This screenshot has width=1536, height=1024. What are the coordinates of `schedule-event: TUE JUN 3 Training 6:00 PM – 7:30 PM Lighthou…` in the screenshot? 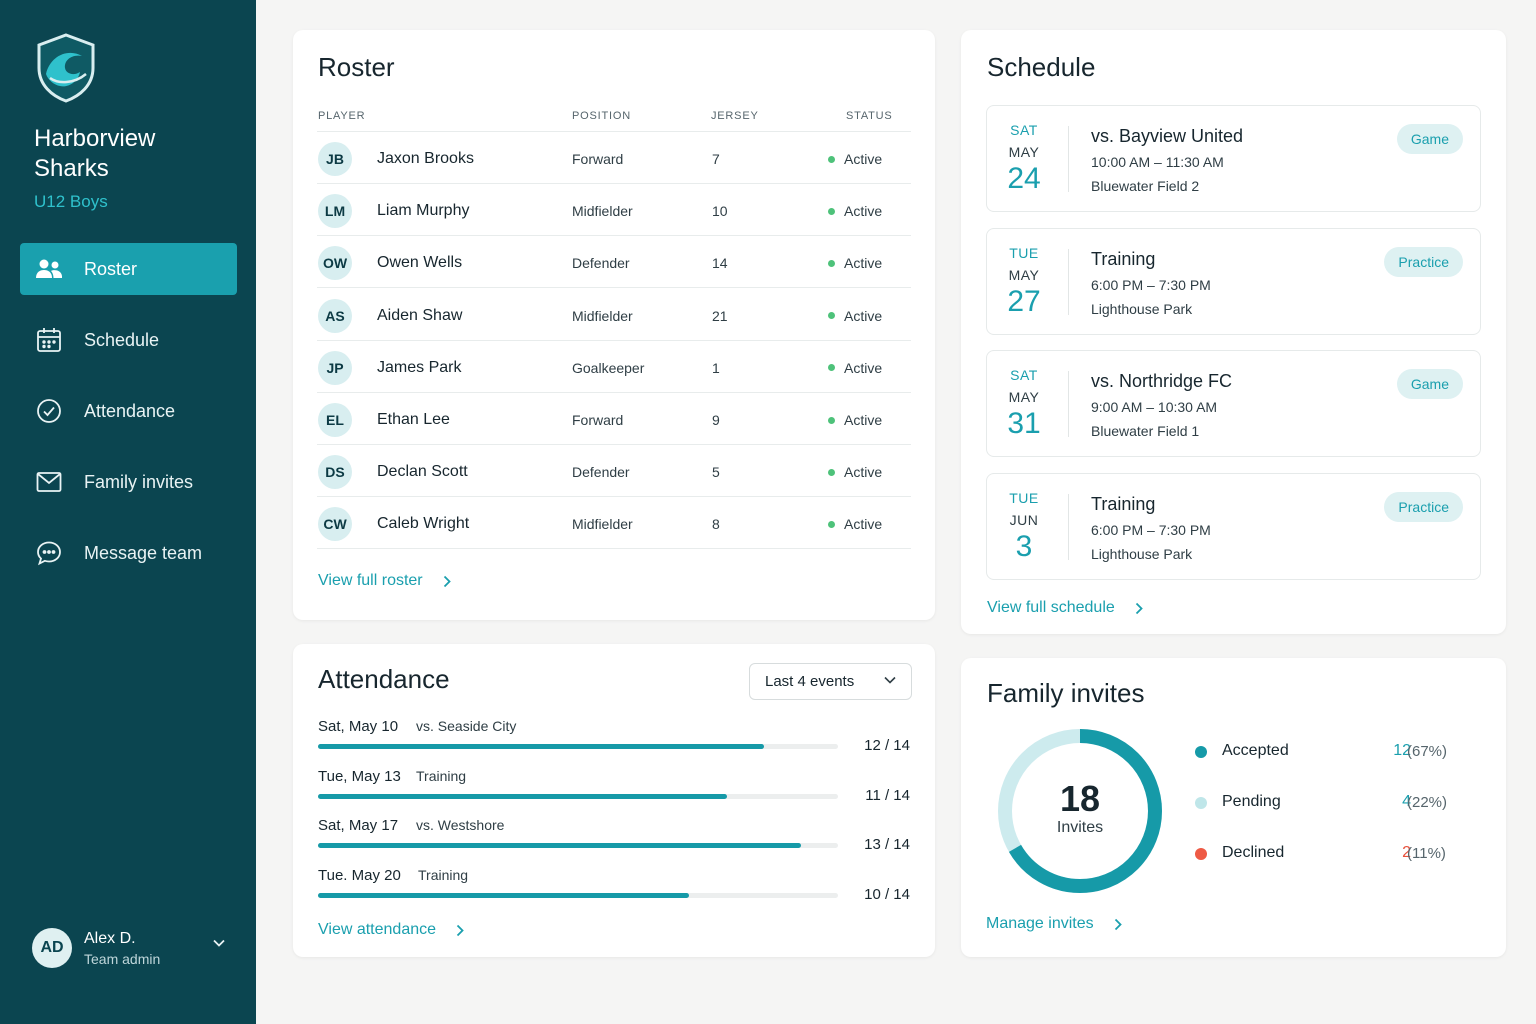 It's located at (1233, 526).